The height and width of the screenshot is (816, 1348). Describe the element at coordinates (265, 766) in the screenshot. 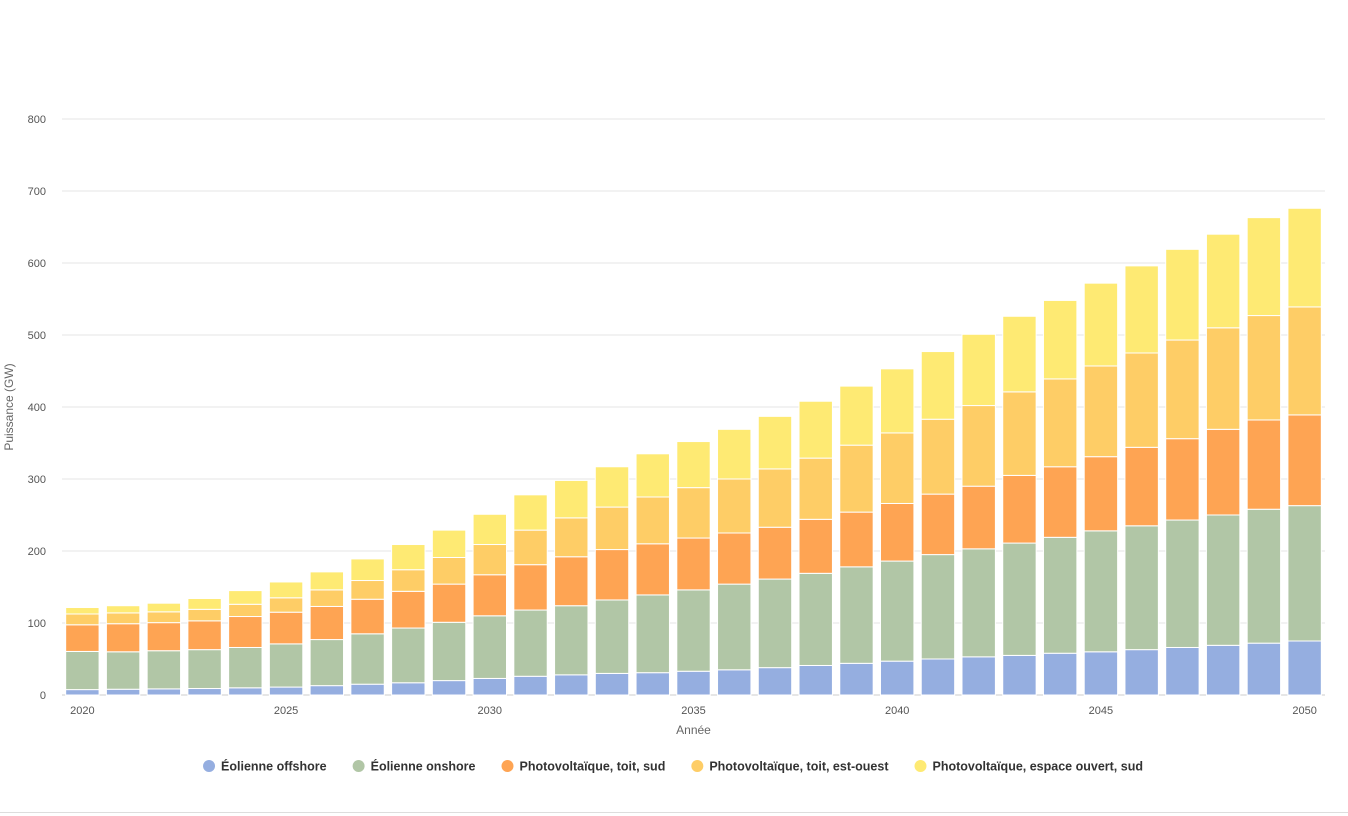

I see `legend-item: Éolienne offshore` at that location.